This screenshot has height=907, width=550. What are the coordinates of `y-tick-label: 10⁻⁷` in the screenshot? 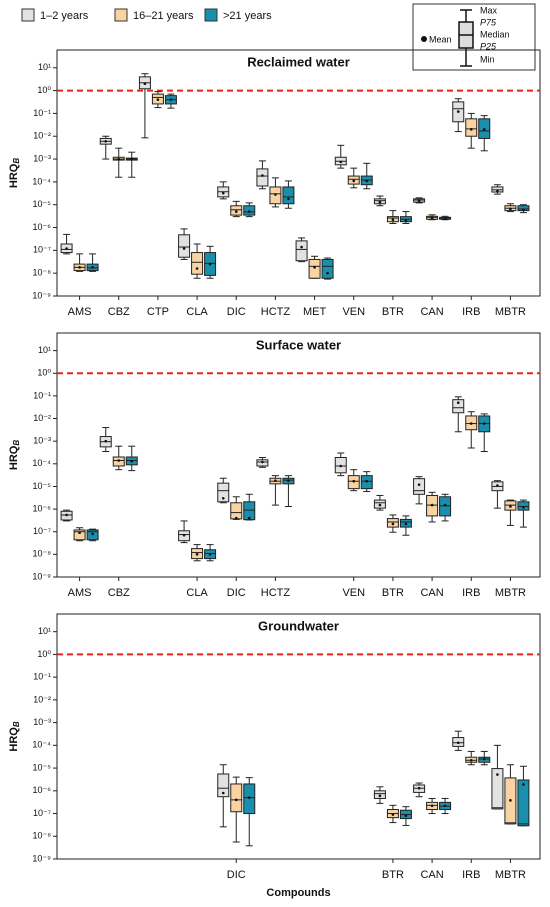 It's located at (42, 813).